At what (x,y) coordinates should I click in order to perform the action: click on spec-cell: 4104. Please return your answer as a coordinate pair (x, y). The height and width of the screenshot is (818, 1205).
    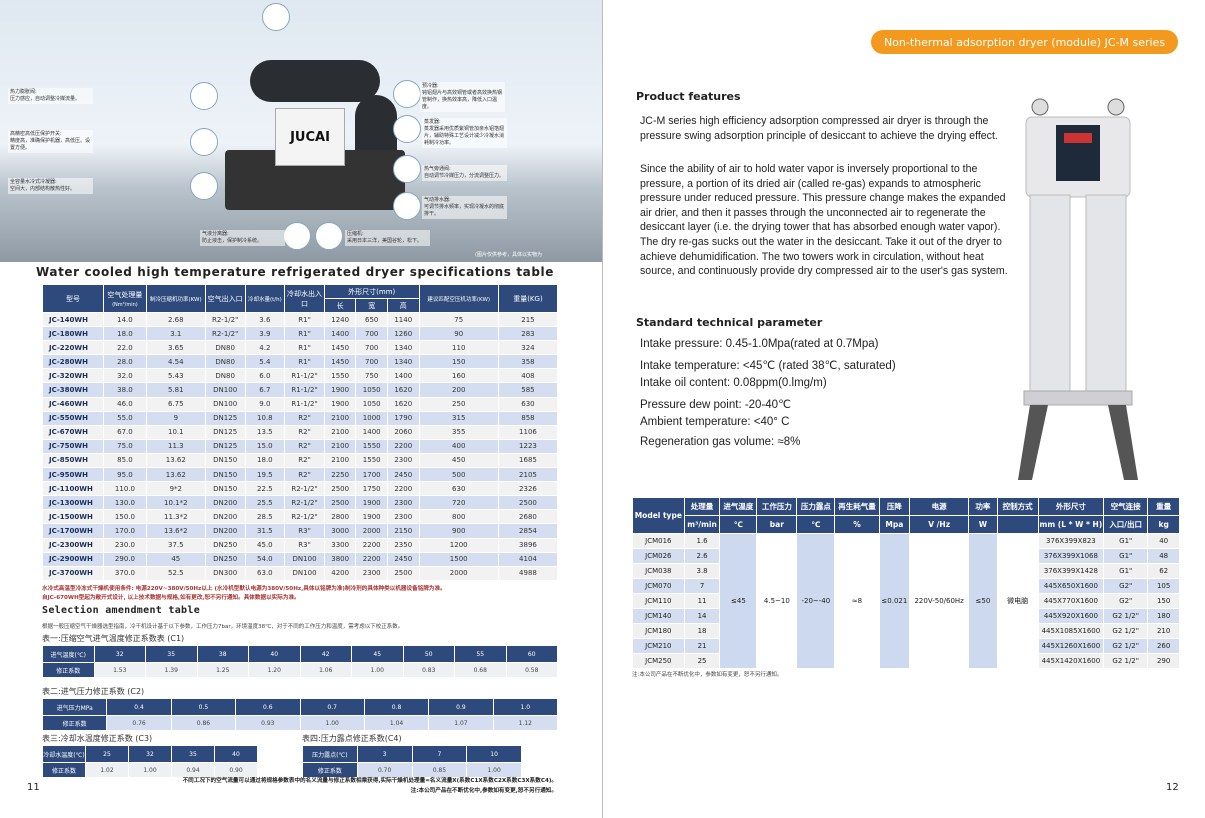
    Looking at the image, I should click on (528, 559).